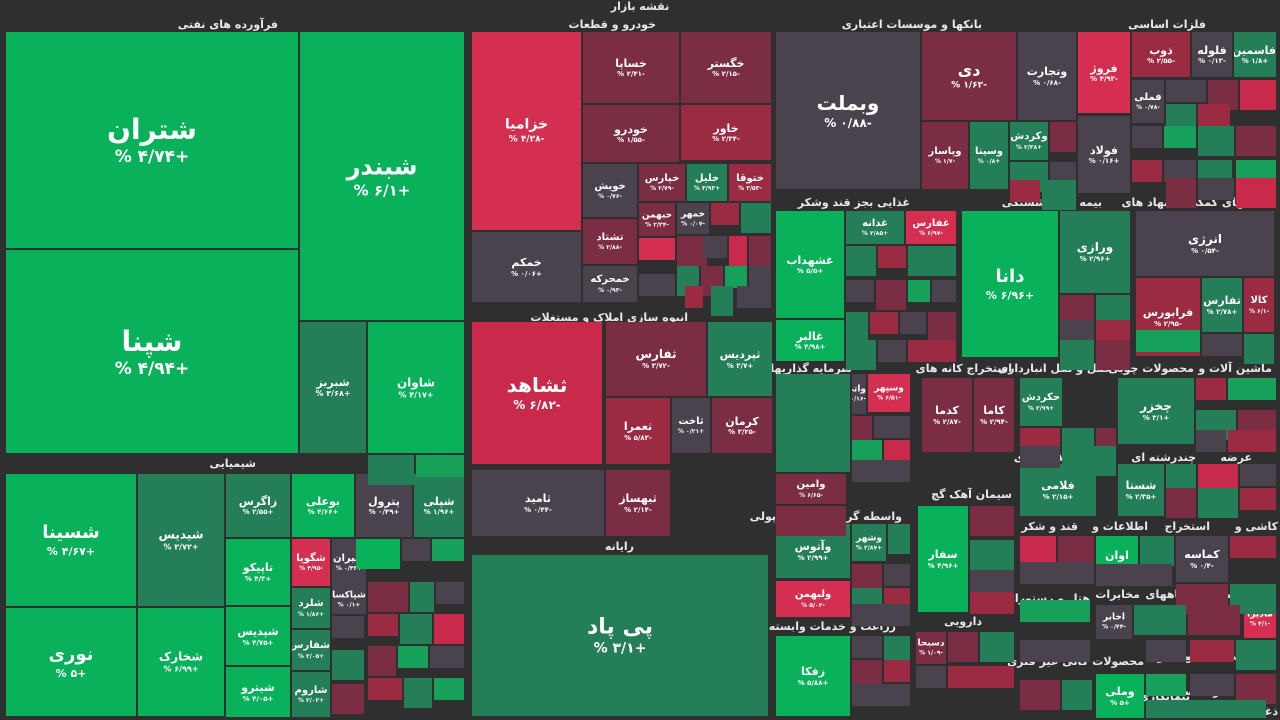  I want to click on stock-tile: کدما -۲/۸۷ %, so click(947, 415).